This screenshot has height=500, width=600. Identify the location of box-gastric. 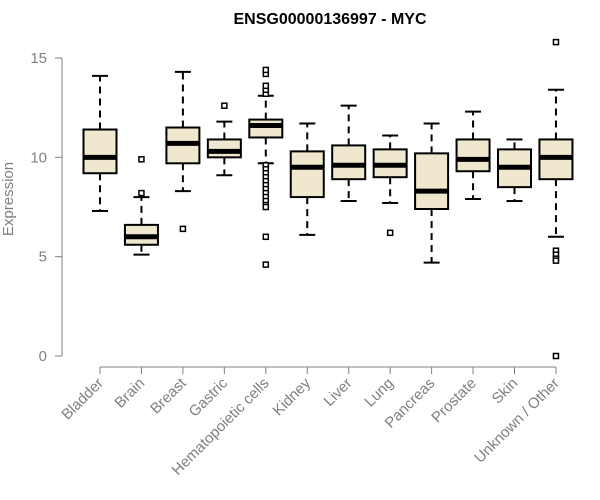
(224, 139).